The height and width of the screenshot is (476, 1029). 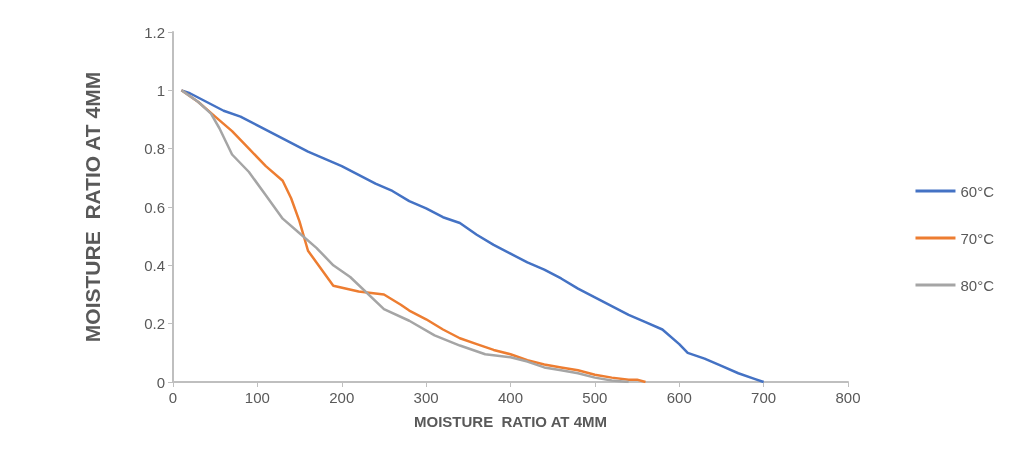 I want to click on x-tick-label: 500, so click(x=595, y=397).